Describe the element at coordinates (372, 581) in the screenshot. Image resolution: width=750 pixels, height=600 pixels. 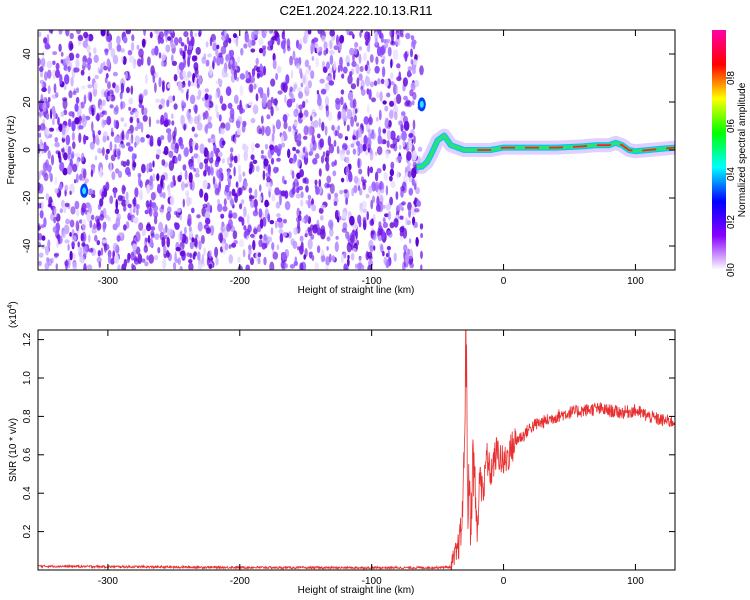
I see `x-tick-label: -100` at that location.